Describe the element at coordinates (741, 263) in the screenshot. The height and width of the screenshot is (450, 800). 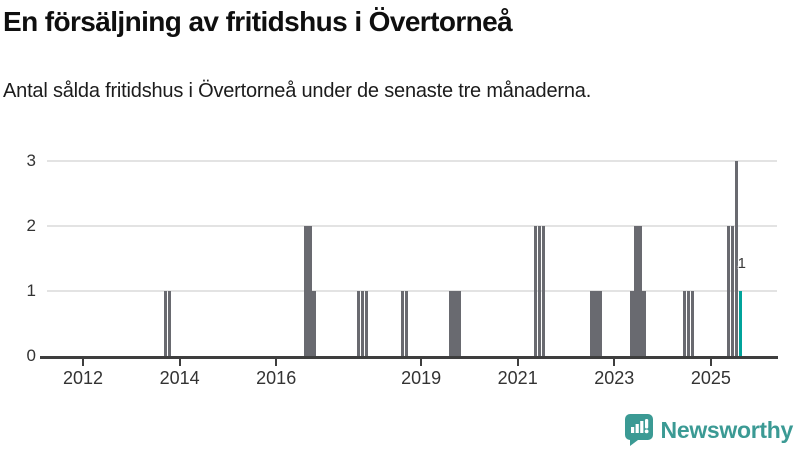
I see `latest-value-label: 1` at that location.